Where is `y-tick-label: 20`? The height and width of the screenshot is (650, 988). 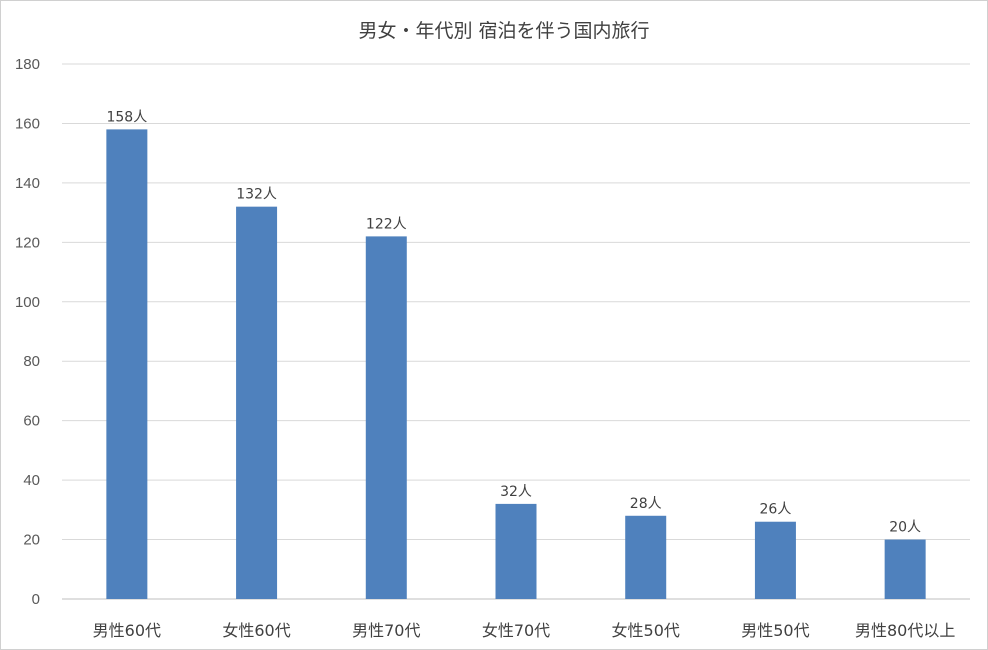 y-tick-label: 20 is located at coordinates (31, 540).